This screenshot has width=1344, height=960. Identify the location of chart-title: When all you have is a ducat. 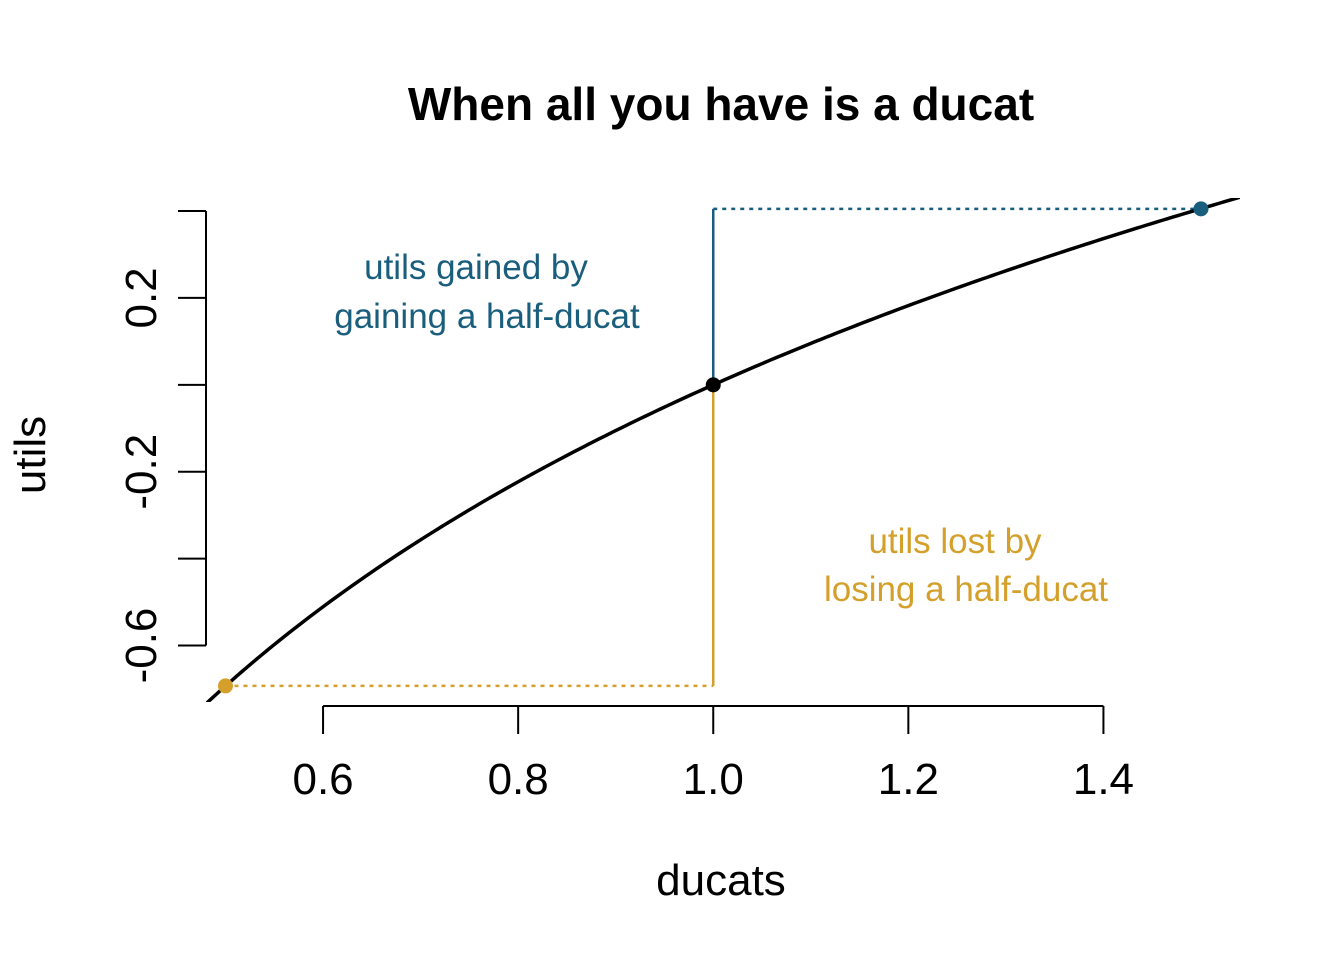
(721, 104).